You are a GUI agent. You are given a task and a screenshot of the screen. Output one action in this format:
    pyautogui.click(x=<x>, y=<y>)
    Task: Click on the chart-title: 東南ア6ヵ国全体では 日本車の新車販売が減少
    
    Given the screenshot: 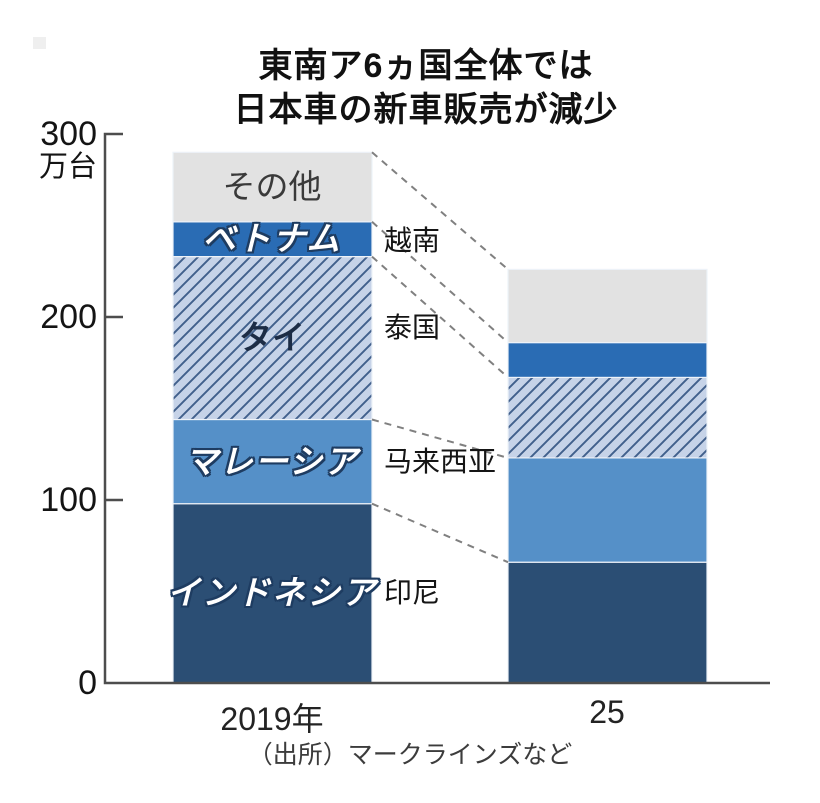 What is the action you would take?
    pyautogui.click(x=426, y=88)
    